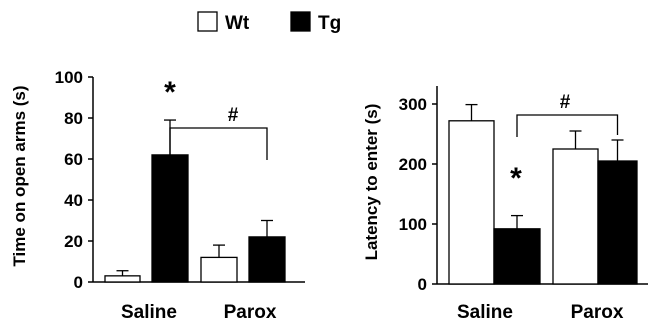 The image size is (655, 325). What do you see at coordinates (73, 118) in the screenshot?
I see `y-tick-label: 80` at bounding box center [73, 118].